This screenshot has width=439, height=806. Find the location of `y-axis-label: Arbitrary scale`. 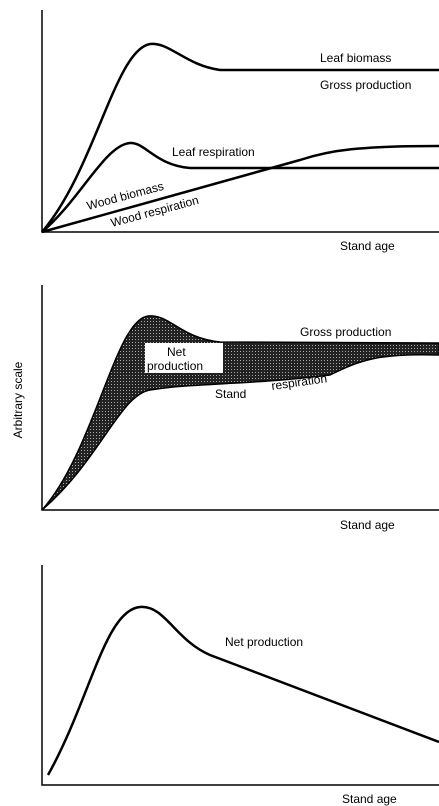

y-axis-label: Arbitrary scale is located at coordinates (18, 399).